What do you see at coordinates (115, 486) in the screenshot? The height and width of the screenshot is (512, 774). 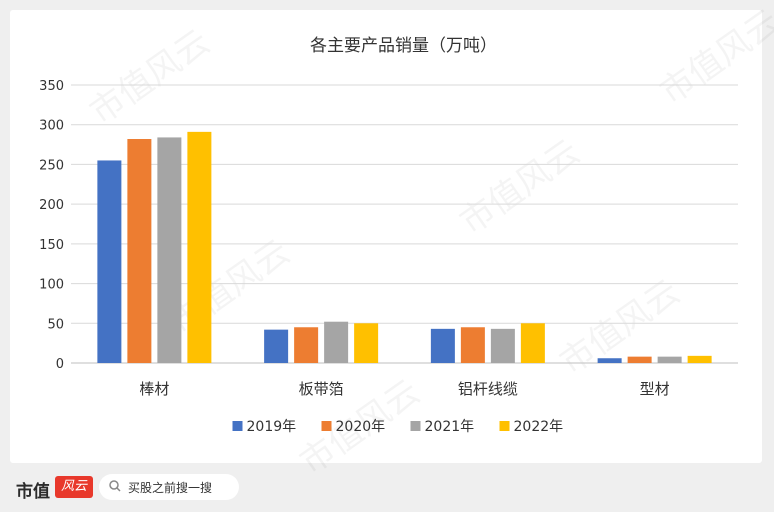 I see `search-icon` at bounding box center [115, 486].